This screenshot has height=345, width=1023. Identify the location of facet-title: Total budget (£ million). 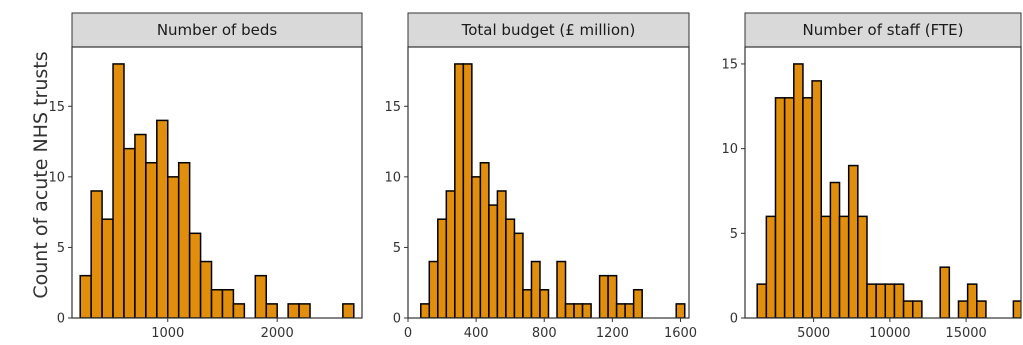
(548, 30).